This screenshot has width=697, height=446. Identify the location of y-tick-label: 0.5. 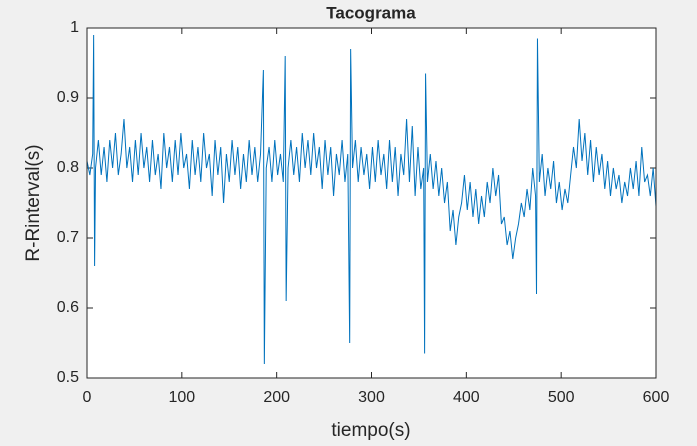
(68, 377).